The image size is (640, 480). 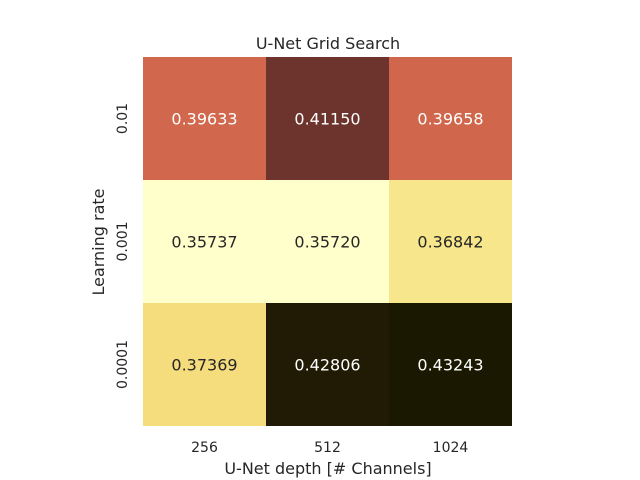 I want to click on cell-value-label: 0.36842, so click(x=450, y=242).